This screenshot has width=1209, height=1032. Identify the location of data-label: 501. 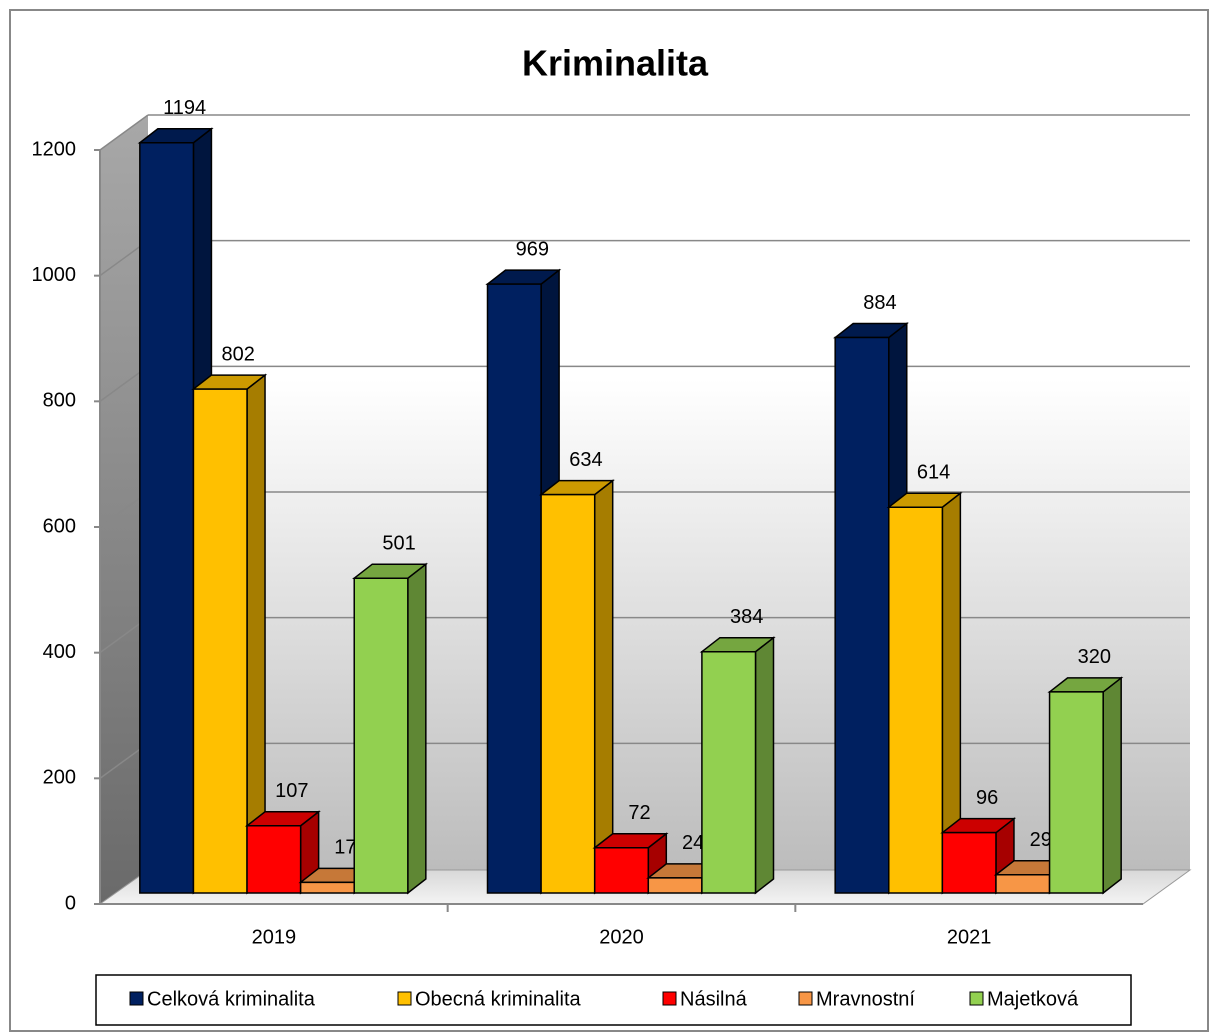
(398, 543).